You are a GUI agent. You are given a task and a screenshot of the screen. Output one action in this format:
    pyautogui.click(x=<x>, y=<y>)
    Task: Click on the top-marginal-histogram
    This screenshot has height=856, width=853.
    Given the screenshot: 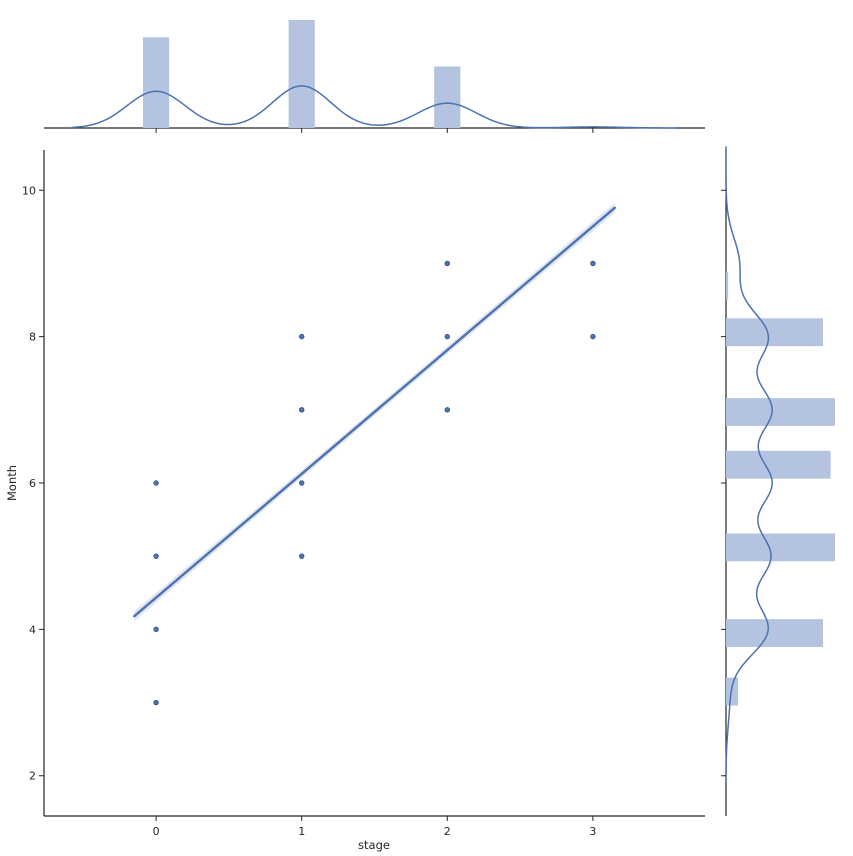 What is the action you would take?
    pyautogui.click(x=374, y=74)
    